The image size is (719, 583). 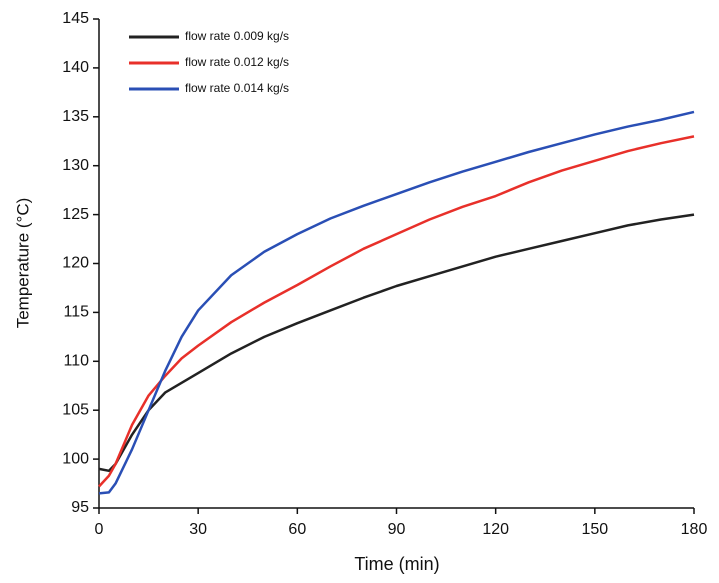 What do you see at coordinates (237, 62) in the screenshot?
I see `legend-label: flow rate 0.012 kg/s` at bounding box center [237, 62].